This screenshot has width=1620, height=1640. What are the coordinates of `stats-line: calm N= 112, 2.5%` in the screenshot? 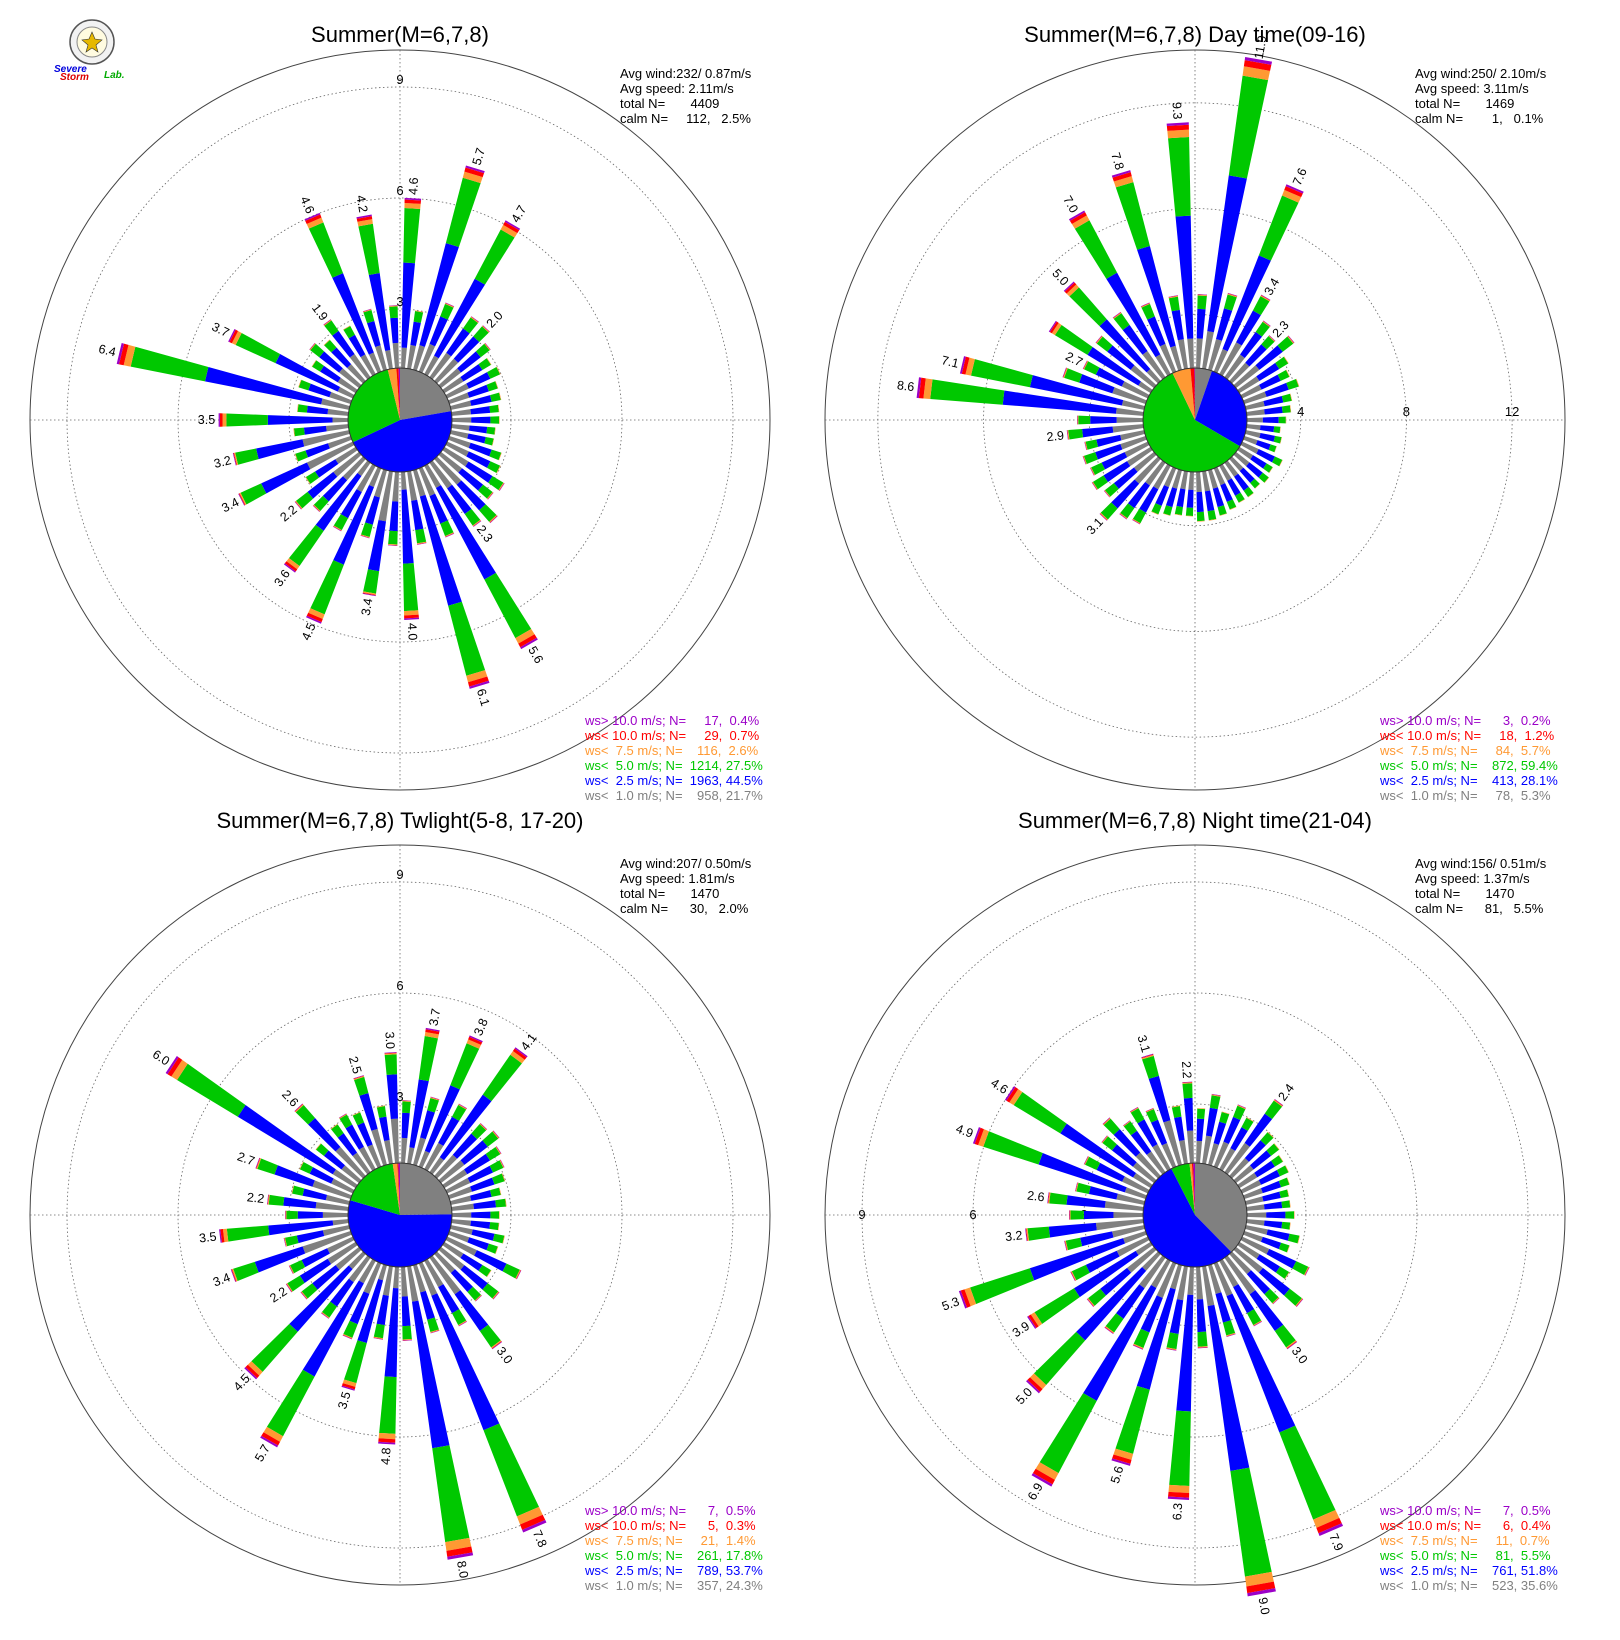 It's located at (685, 118).